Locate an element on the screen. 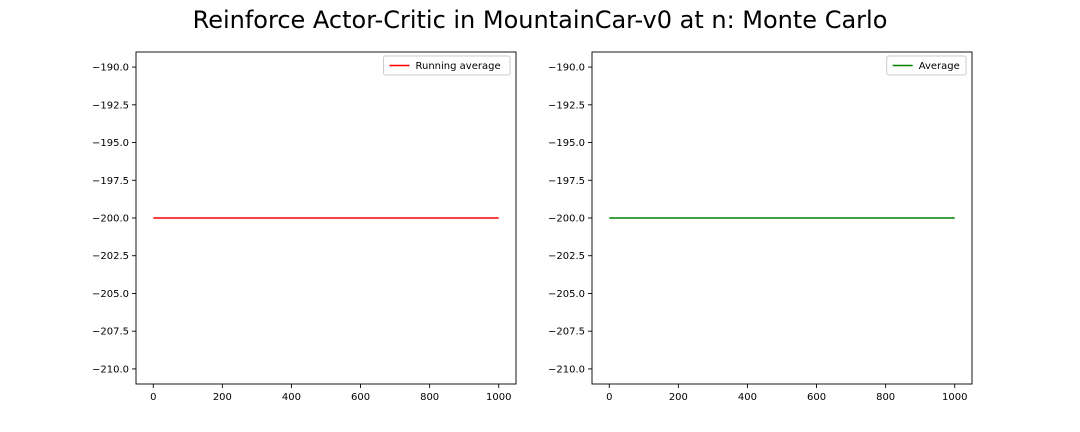 The width and height of the screenshot is (1080, 432). legend: Average is located at coordinates (926, 65).